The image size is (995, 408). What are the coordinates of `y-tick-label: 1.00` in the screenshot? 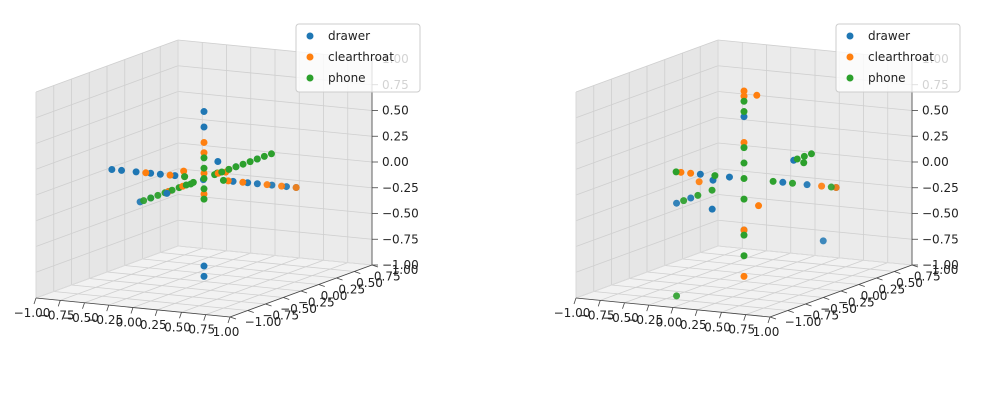 It's located at (405, 270).